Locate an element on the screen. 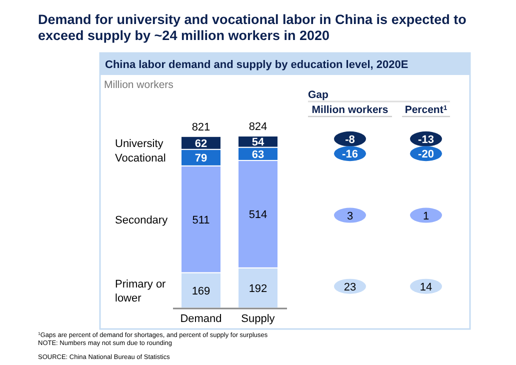 This screenshot has height=365, width=516. text: 1 is located at coordinates (426, 216).